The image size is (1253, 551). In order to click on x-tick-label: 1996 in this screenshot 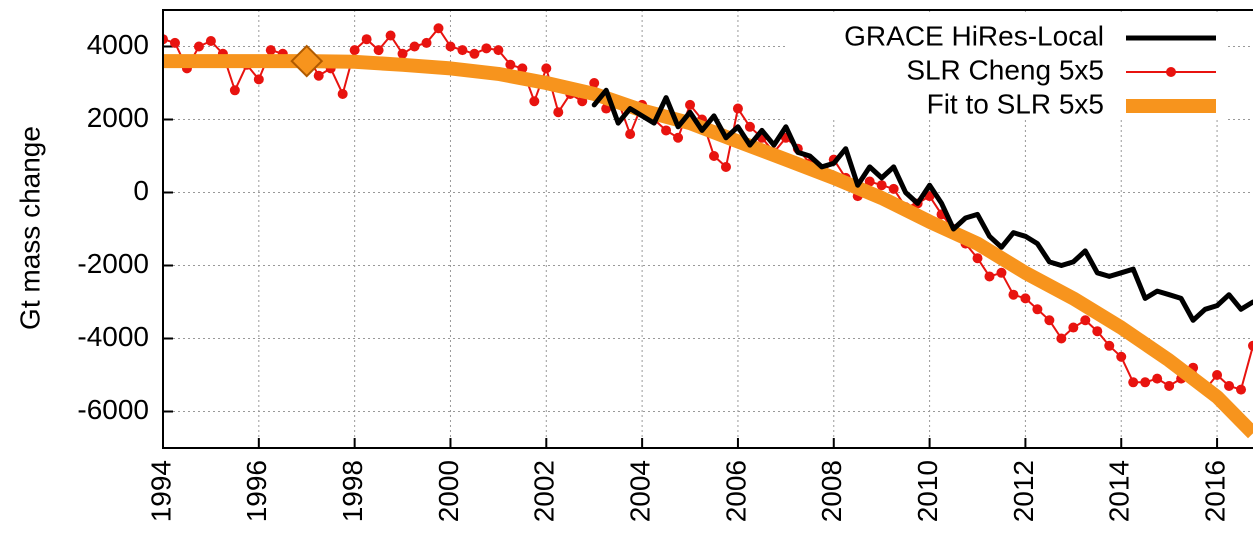, I will do `click(256, 491)`.